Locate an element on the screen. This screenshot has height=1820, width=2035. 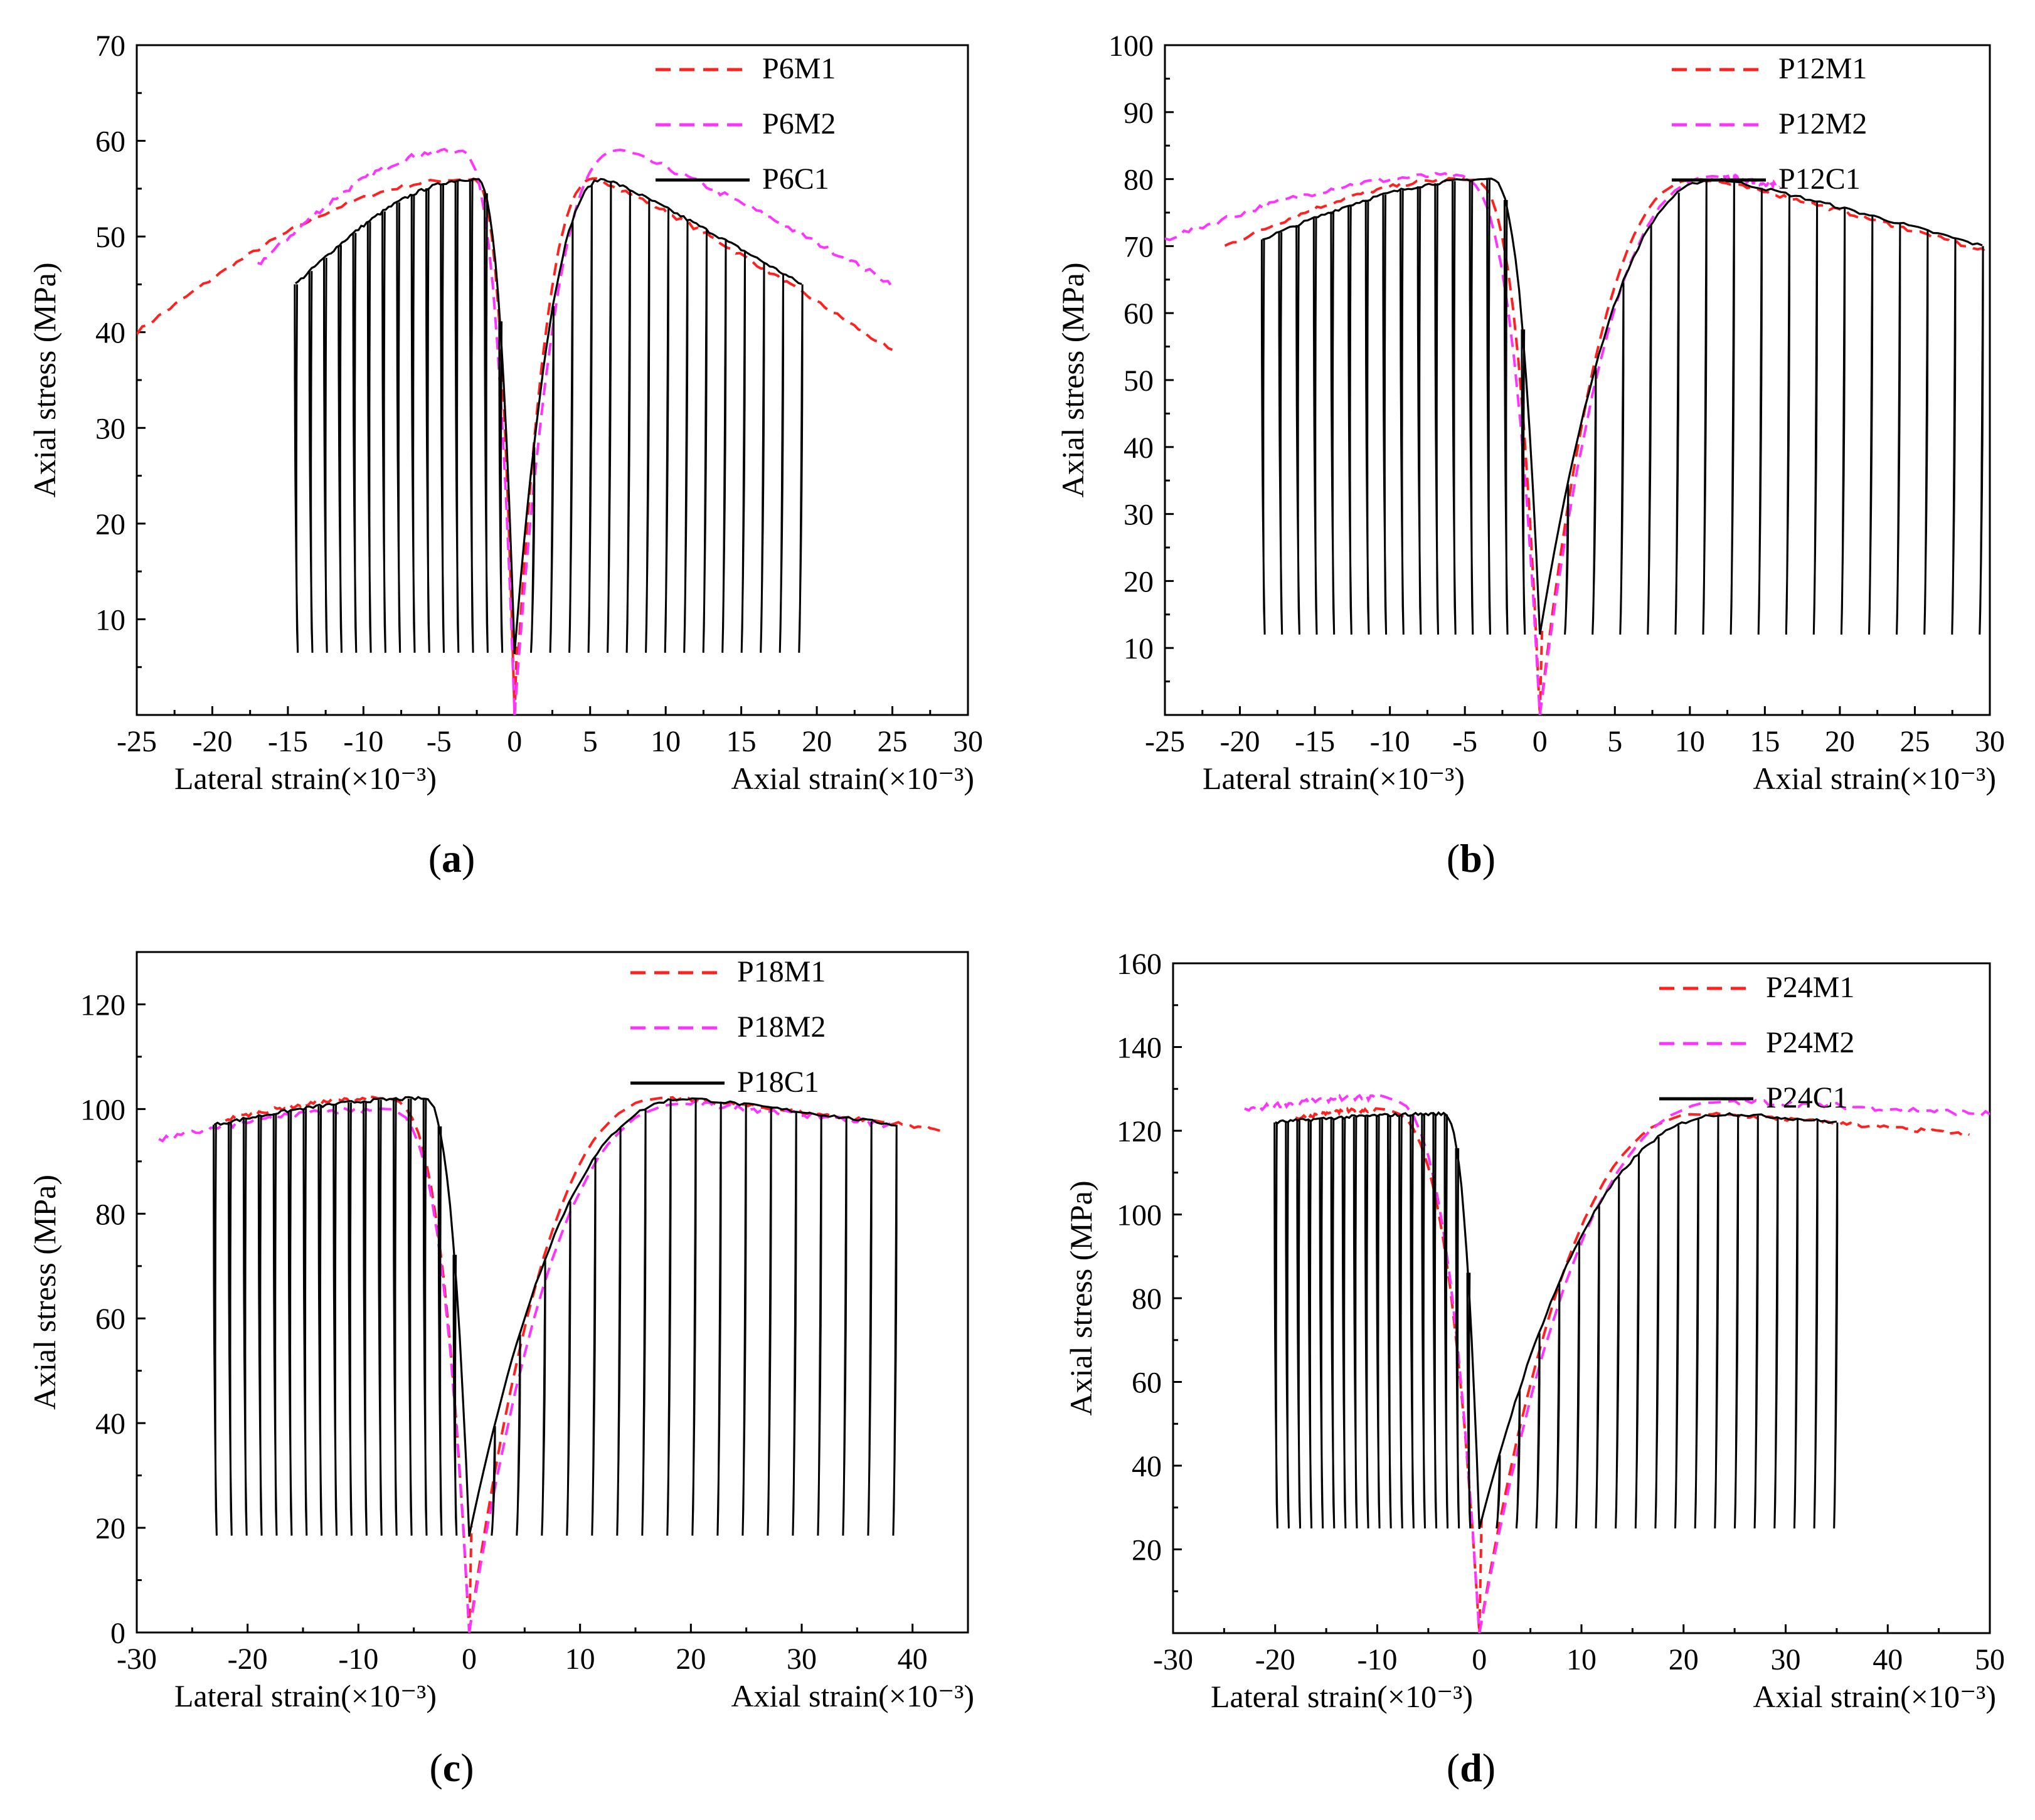
x-tick-label: -15 is located at coordinates (1315, 741).